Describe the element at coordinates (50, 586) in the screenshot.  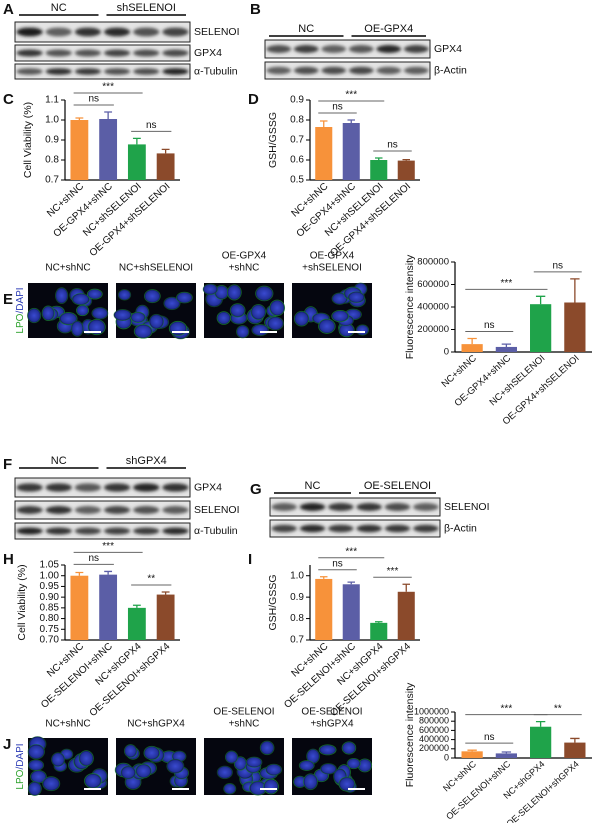
I see `y-tick-label: 0.95` at that location.